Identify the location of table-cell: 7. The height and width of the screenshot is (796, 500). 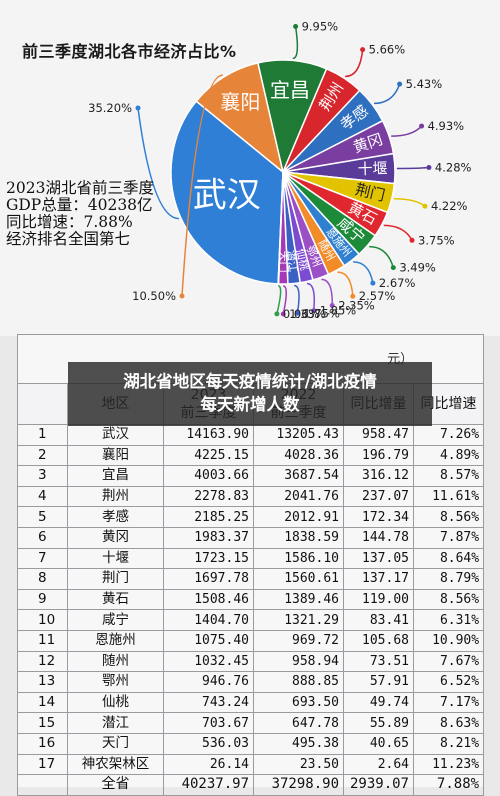
(42, 558).